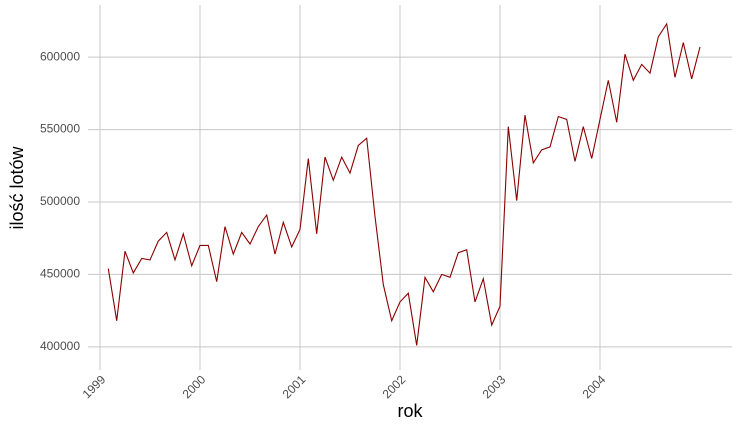  I want to click on y-tick-label: 600000, so click(60, 56).